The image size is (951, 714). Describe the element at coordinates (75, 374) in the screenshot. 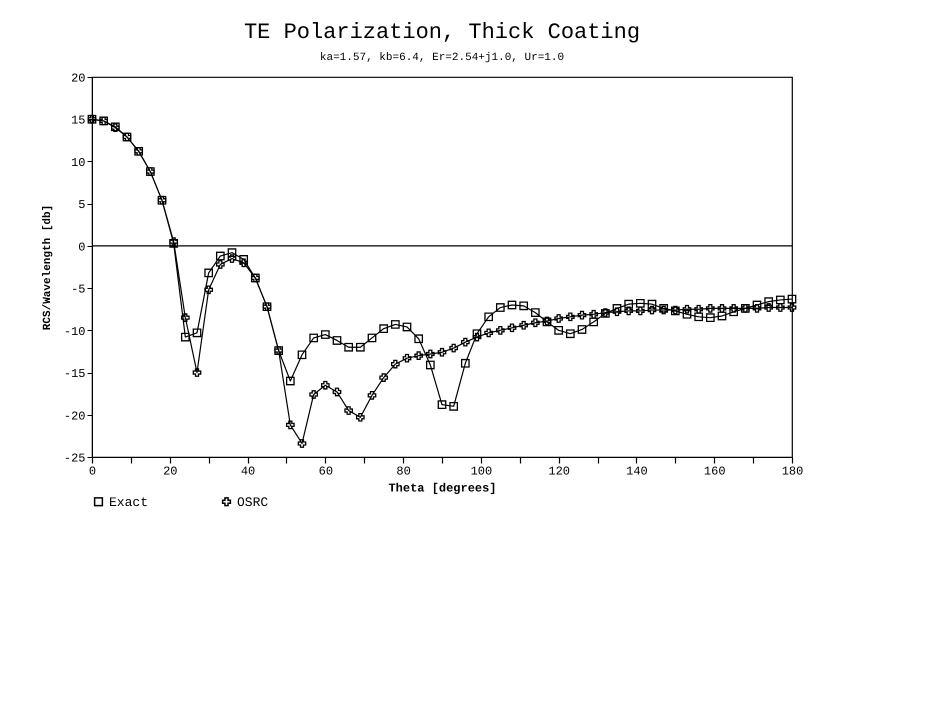

I see `y-tick-label: -15` at that location.